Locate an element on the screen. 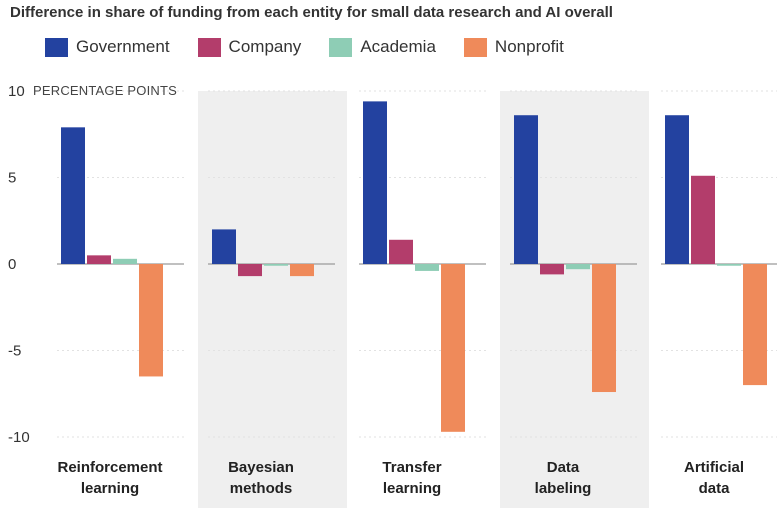 The width and height of the screenshot is (777, 508). legend-label: Academia is located at coordinates (398, 46).